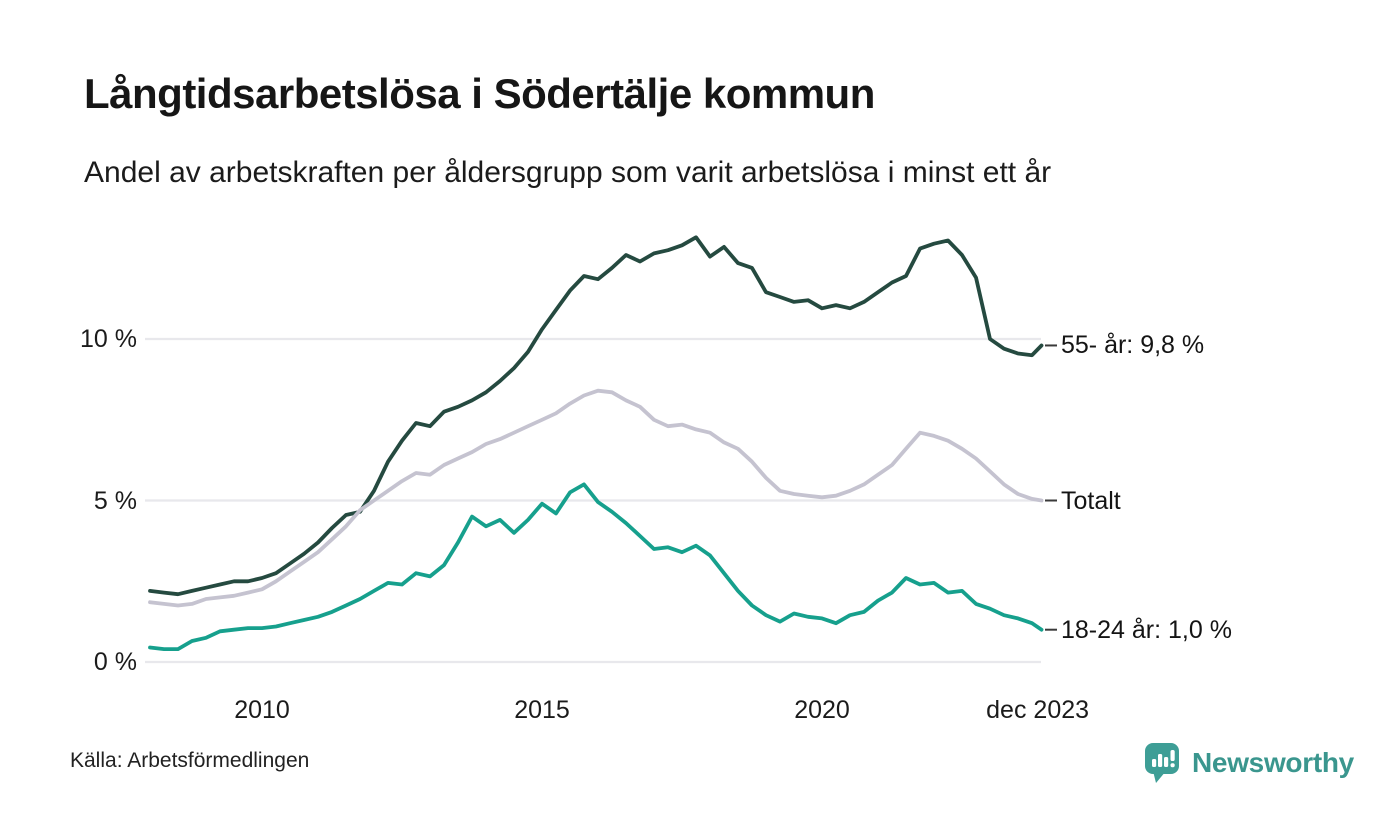 This screenshot has width=1400, height=840. I want to click on source-attribution: Källa: Arbetsförmedlingen, so click(190, 760).